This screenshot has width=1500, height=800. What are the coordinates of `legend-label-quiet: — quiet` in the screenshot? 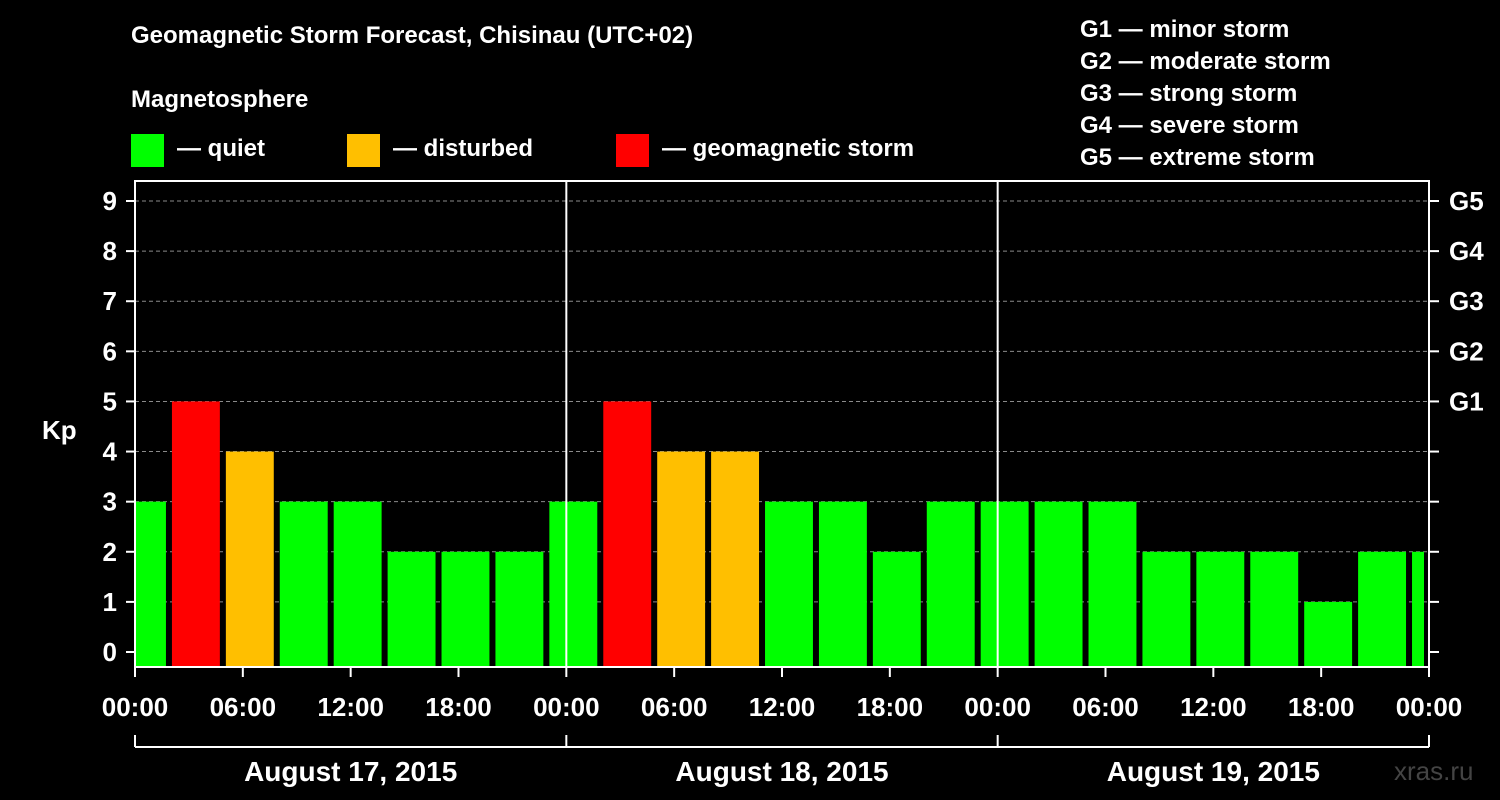 It's located at (221, 148).